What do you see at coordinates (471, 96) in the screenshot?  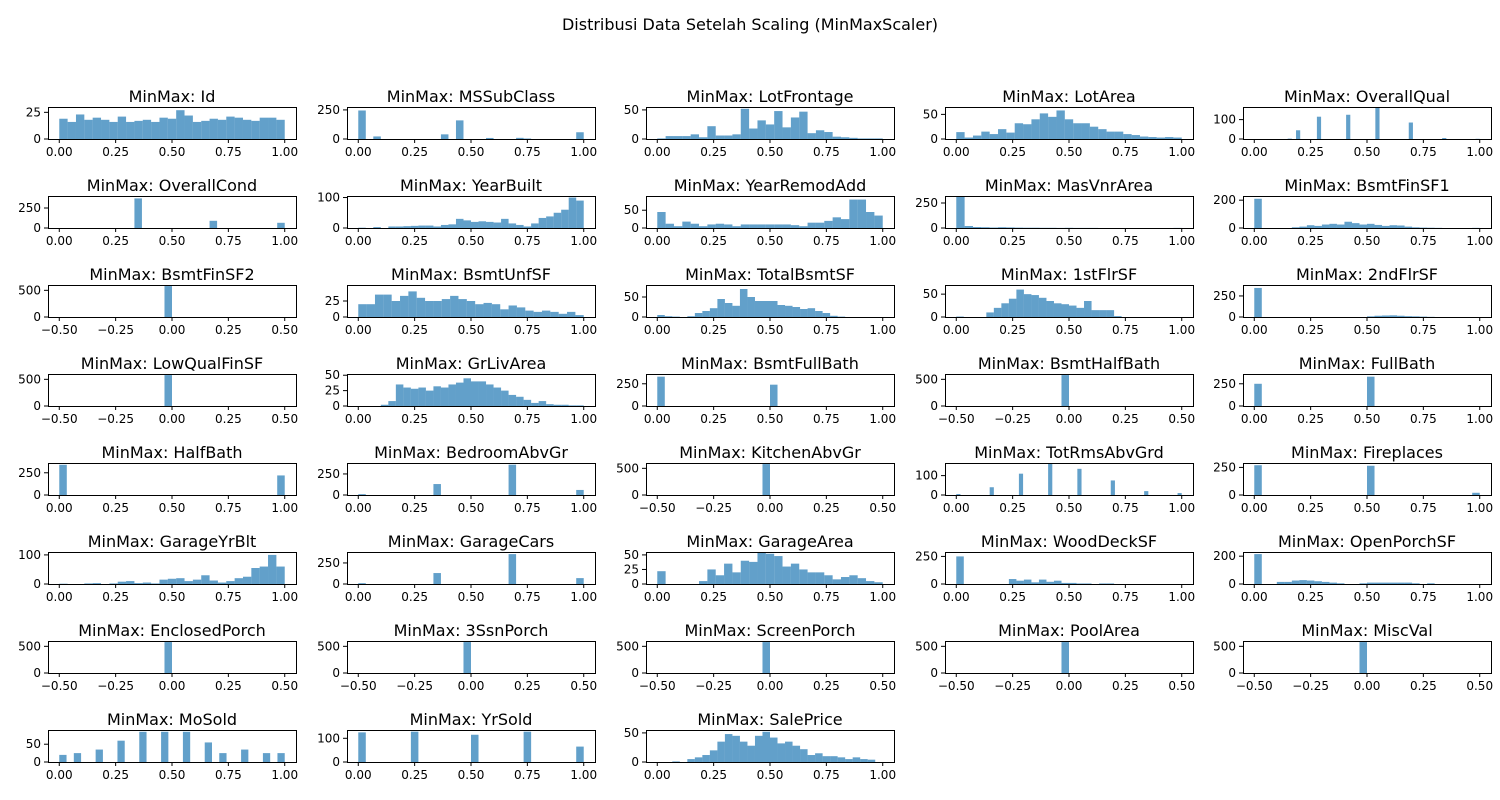 I see `subplot-title: MinMax: MSSubClass` at bounding box center [471, 96].